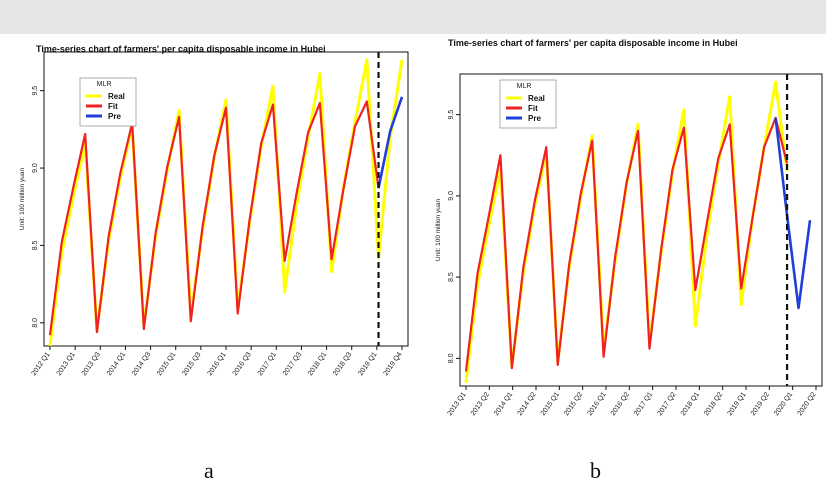  Describe the element at coordinates (116, 96) in the screenshot. I see `legend-label-real-a: Real` at that location.